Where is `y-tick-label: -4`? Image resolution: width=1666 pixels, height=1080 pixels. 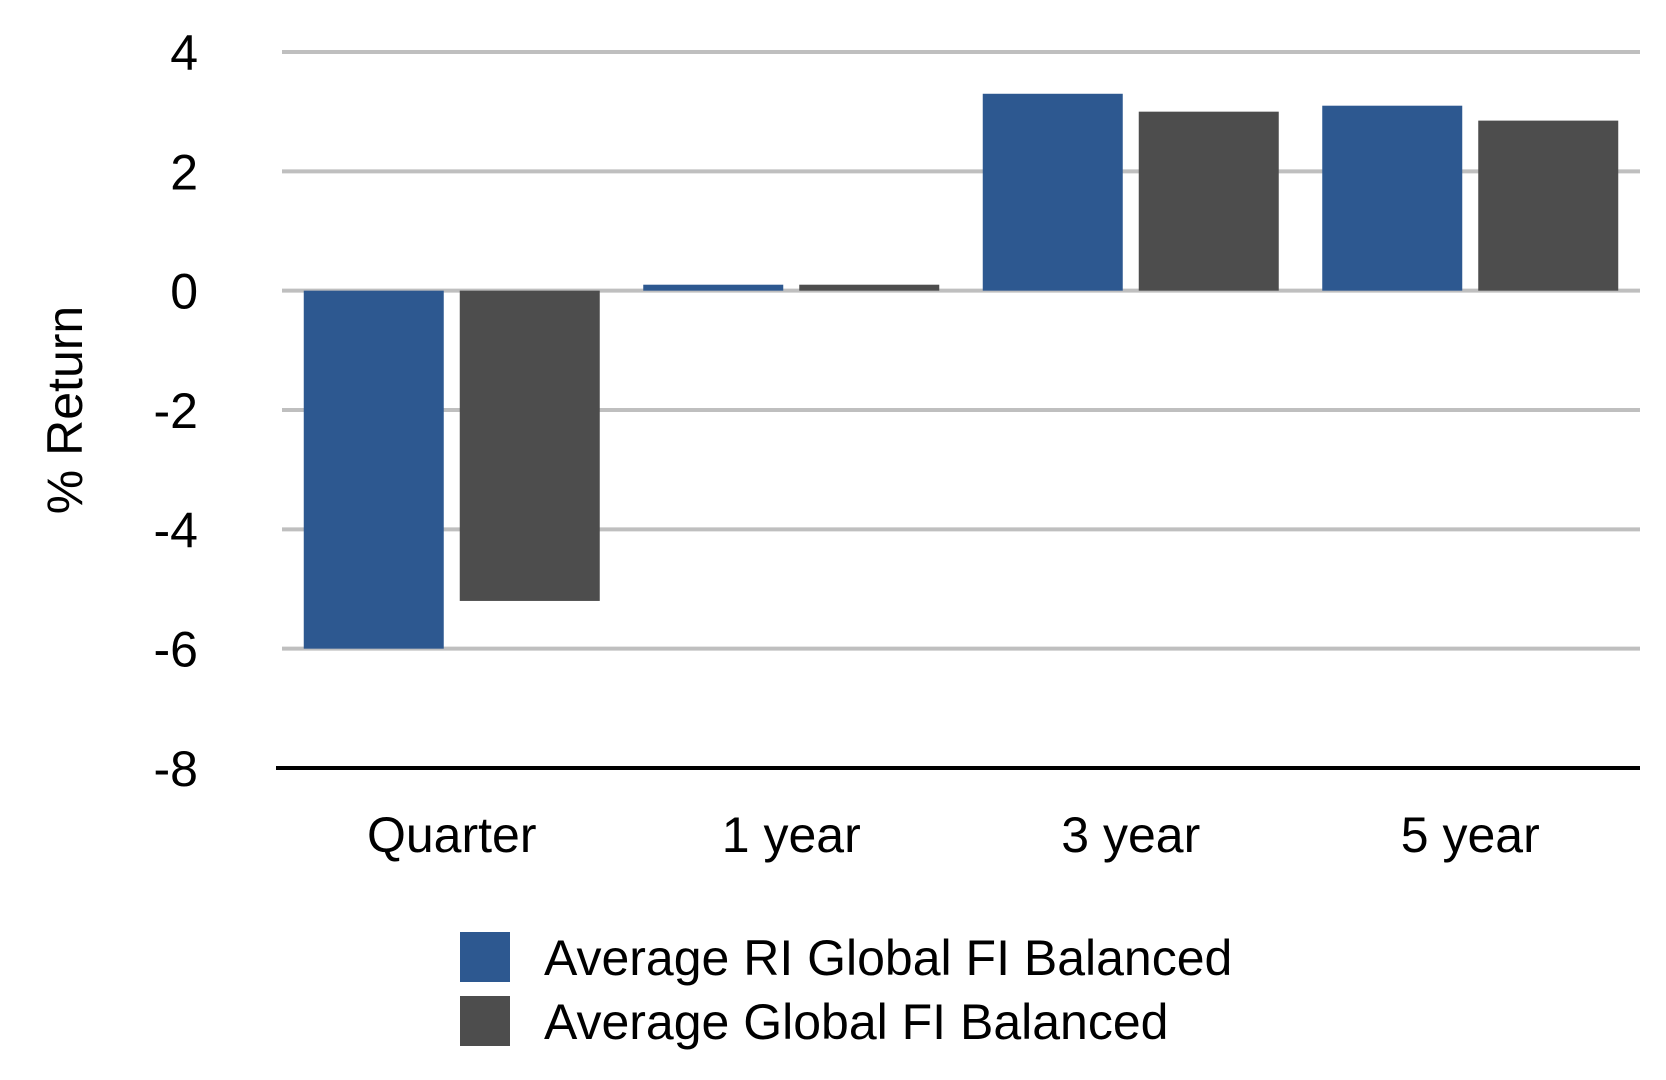 y-tick-label: -4 is located at coordinates (176, 530).